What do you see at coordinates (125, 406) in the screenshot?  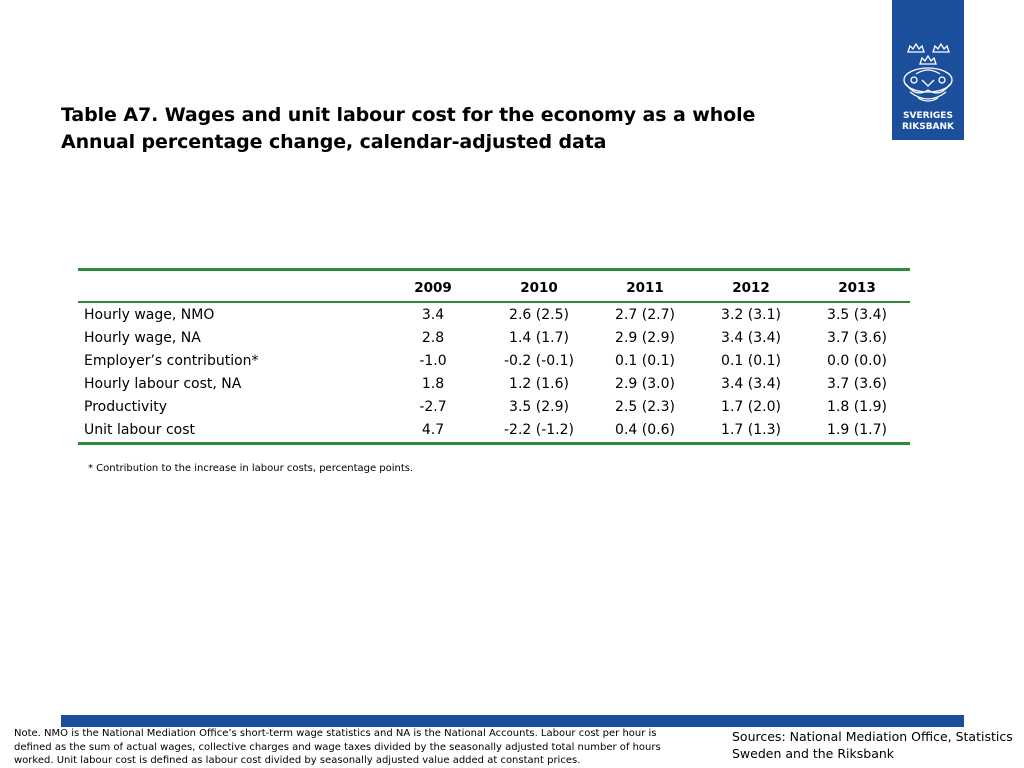 I see `row-label: Productivity` at bounding box center [125, 406].